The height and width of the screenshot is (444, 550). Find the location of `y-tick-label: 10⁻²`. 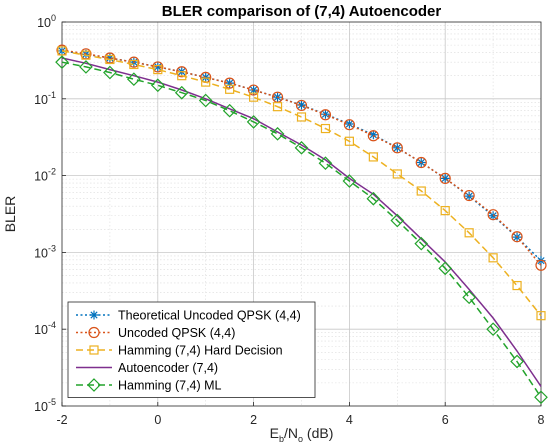

y-tick-label: 10⁻² is located at coordinates (45, 175).